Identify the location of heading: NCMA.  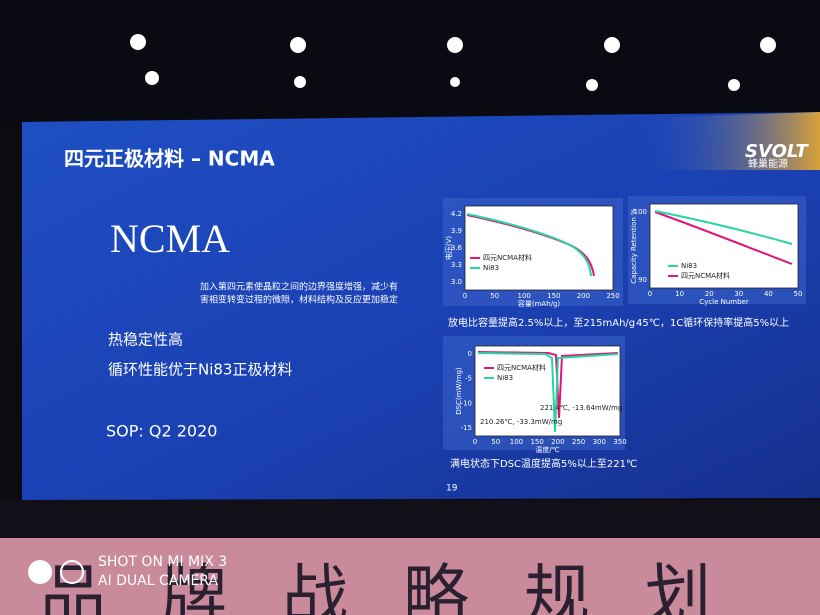
(170, 238).